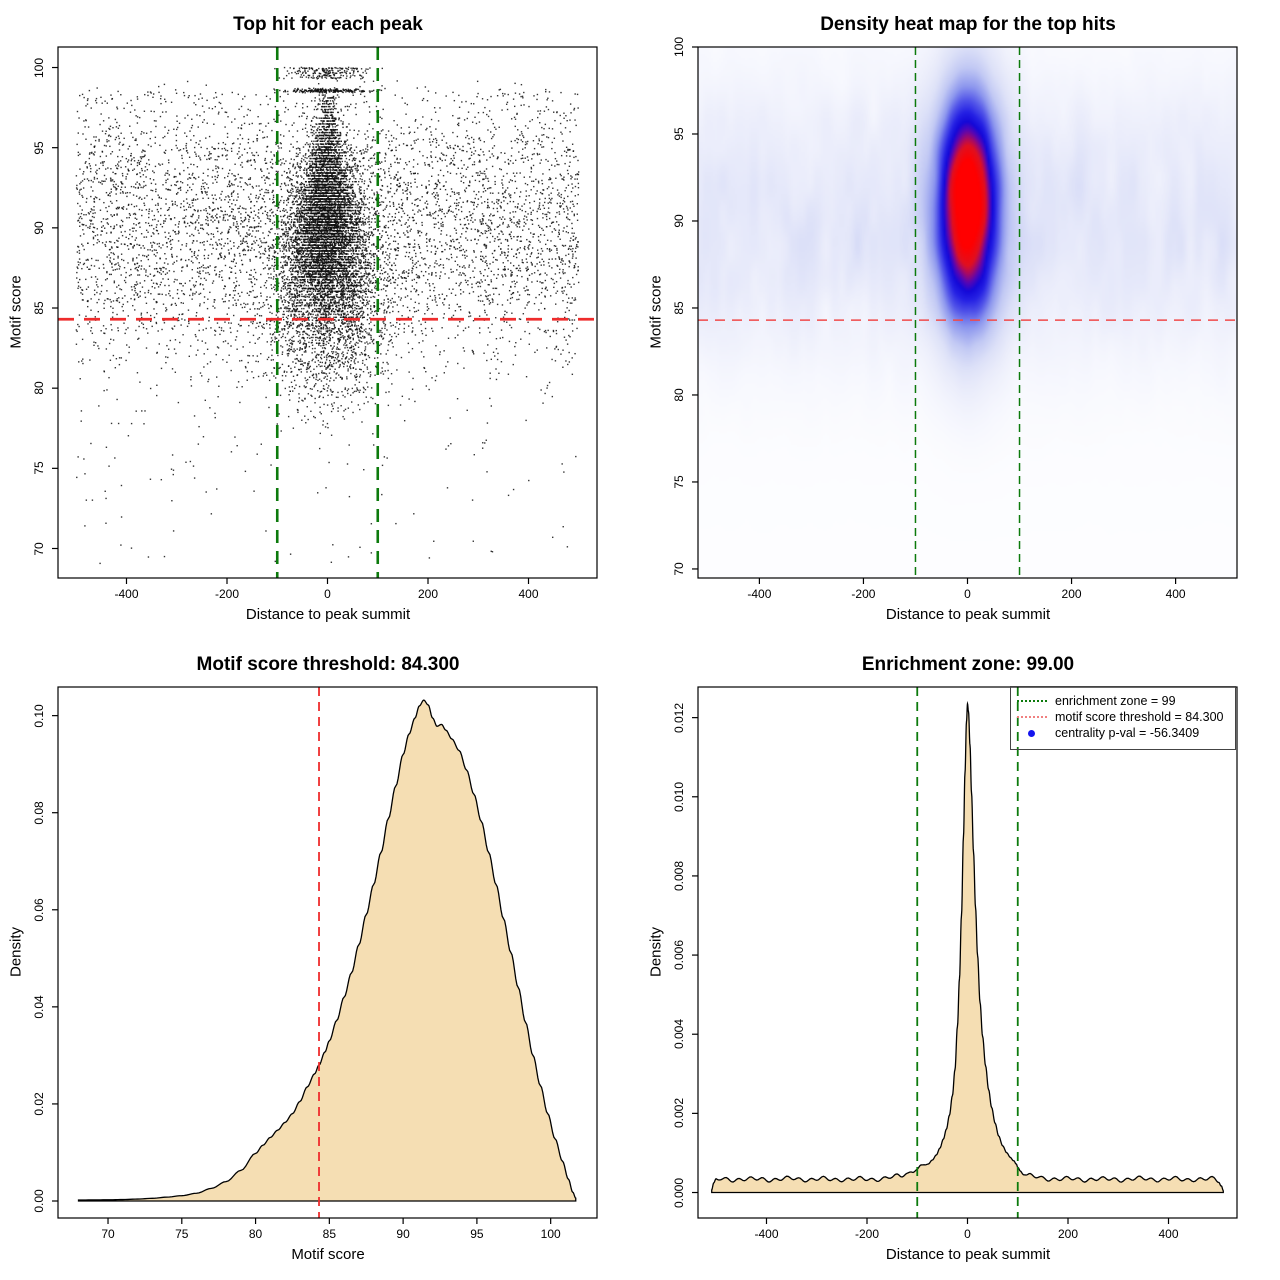 Image resolution: width=1280 pixels, height=1280 pixels. Describe the element at coordinates (679, 796) in the screenshot. I see `y-tick-label: 0.010` at that location.